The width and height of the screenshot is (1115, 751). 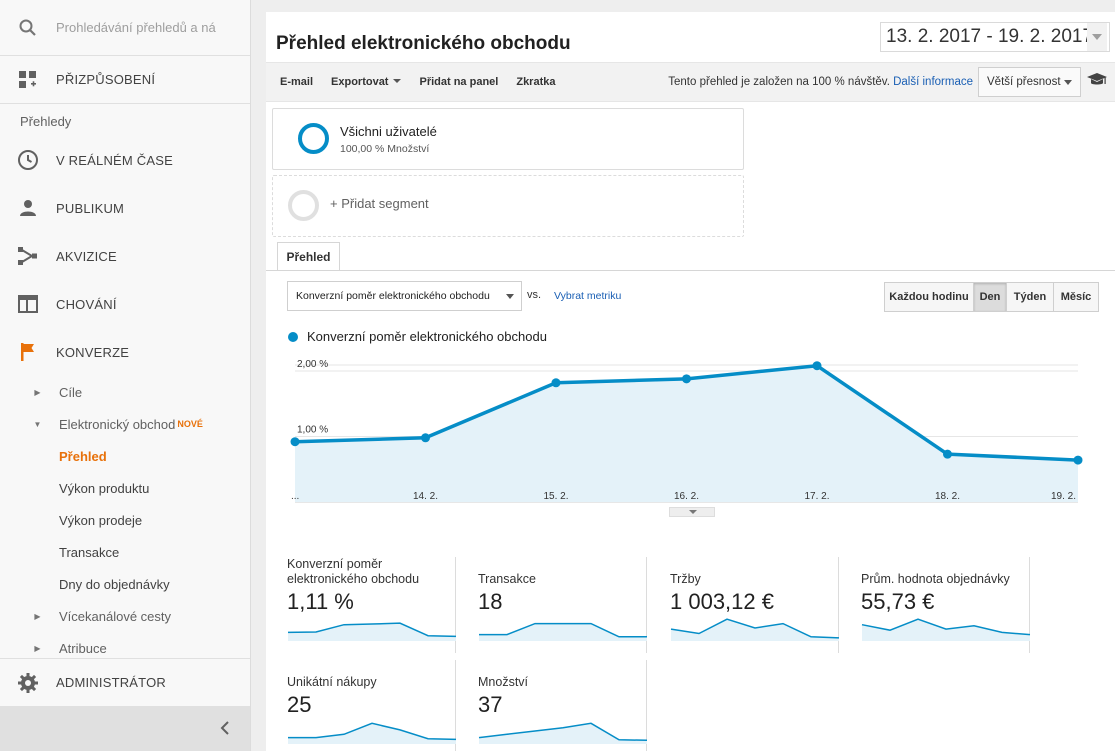 What do you see at coordinates (722, 601) in the screenshot?
I see `kpi-value: 1 003,12 €` at bounding box center [722, 601].